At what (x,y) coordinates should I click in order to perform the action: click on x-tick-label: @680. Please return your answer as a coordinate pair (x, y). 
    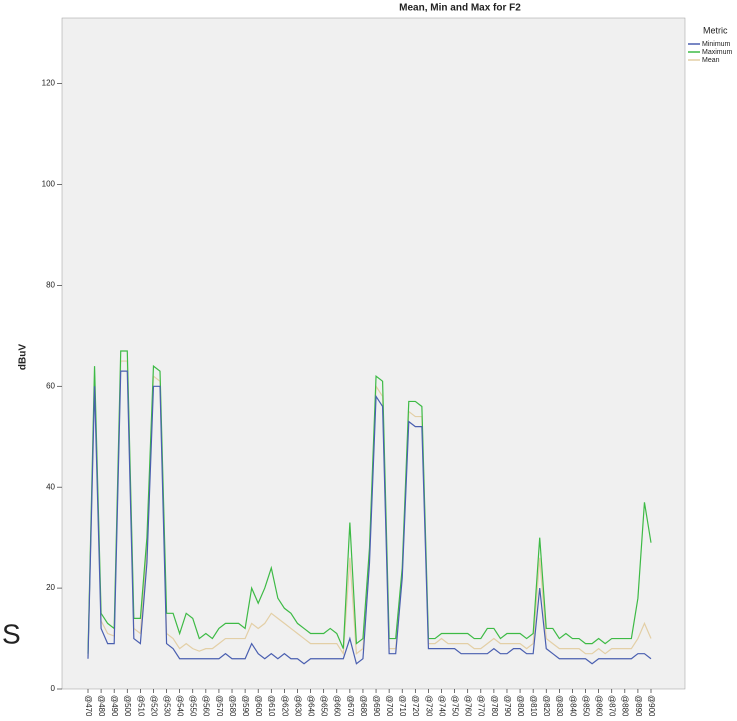
    Looking at the image, I should click on (363, 705).